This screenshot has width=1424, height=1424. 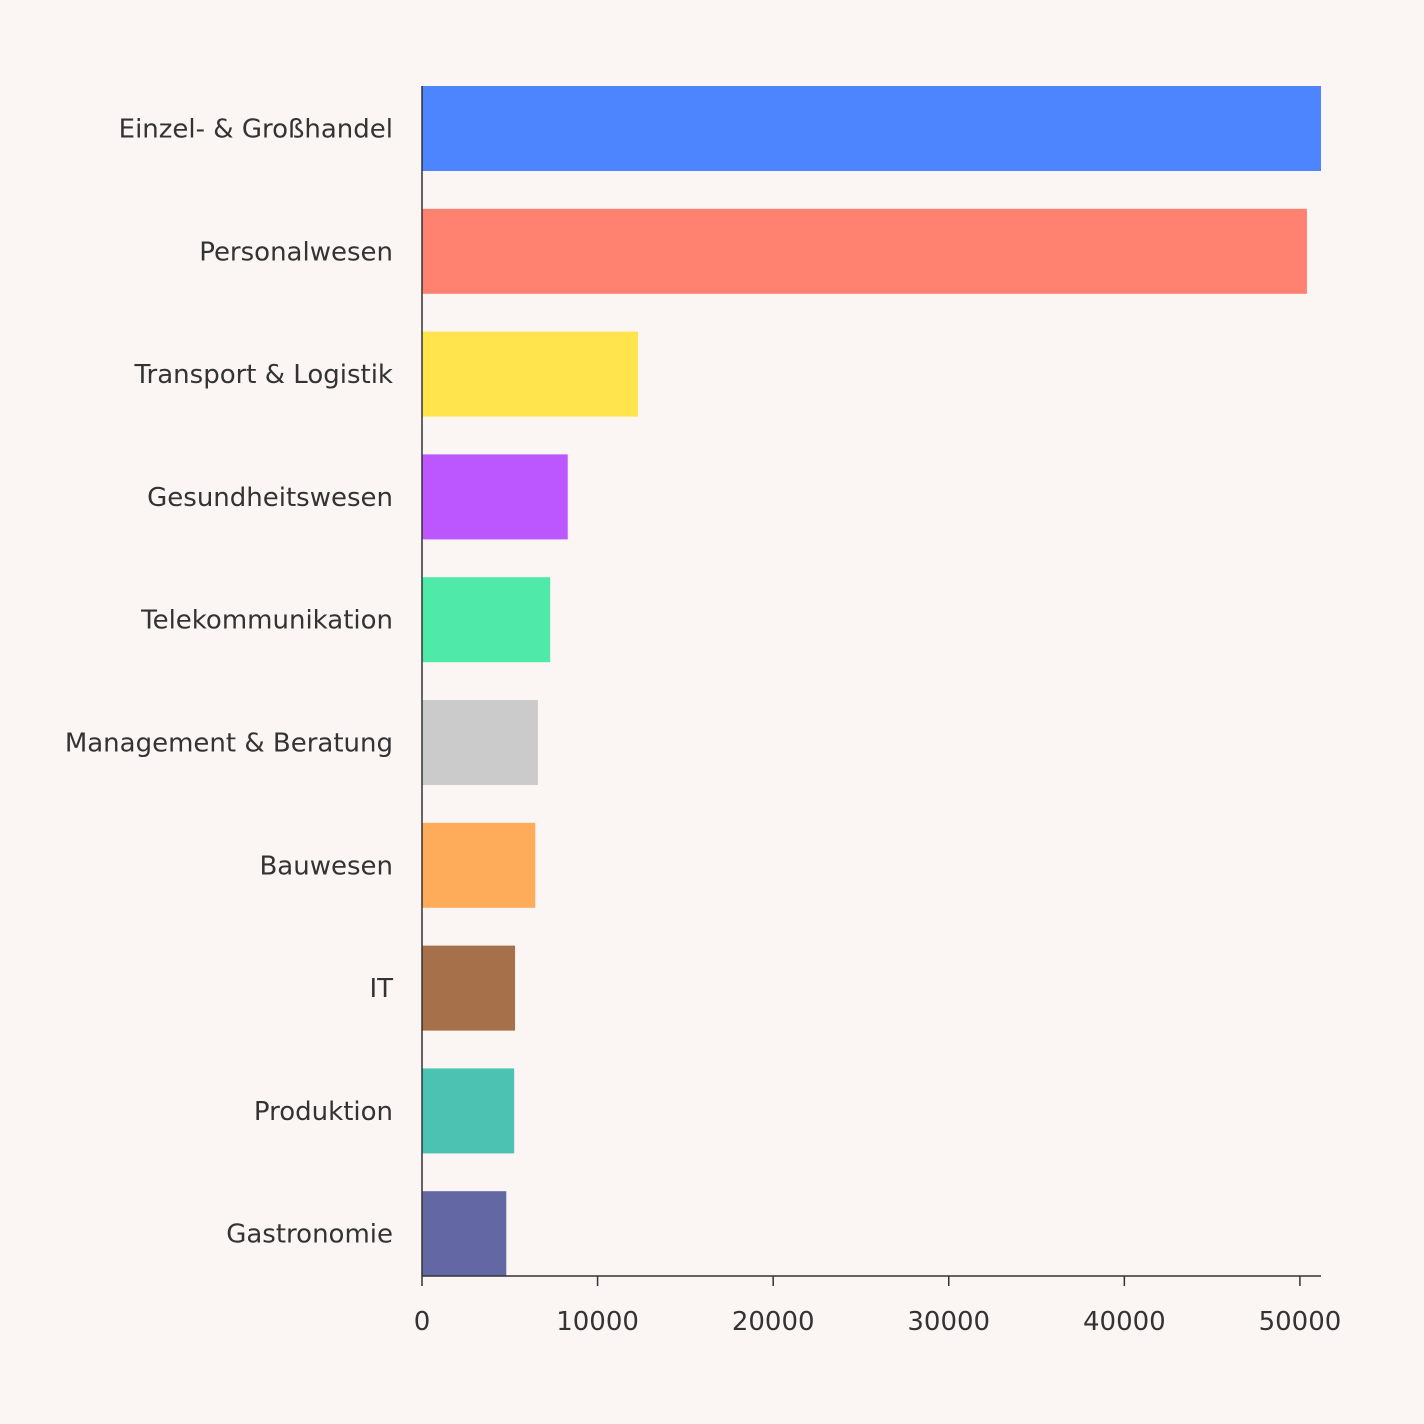 What do you see at coordinates (296, 252) in the screenshot?
I see `category-label: Personalwesen` at bounding box center [296, 252].